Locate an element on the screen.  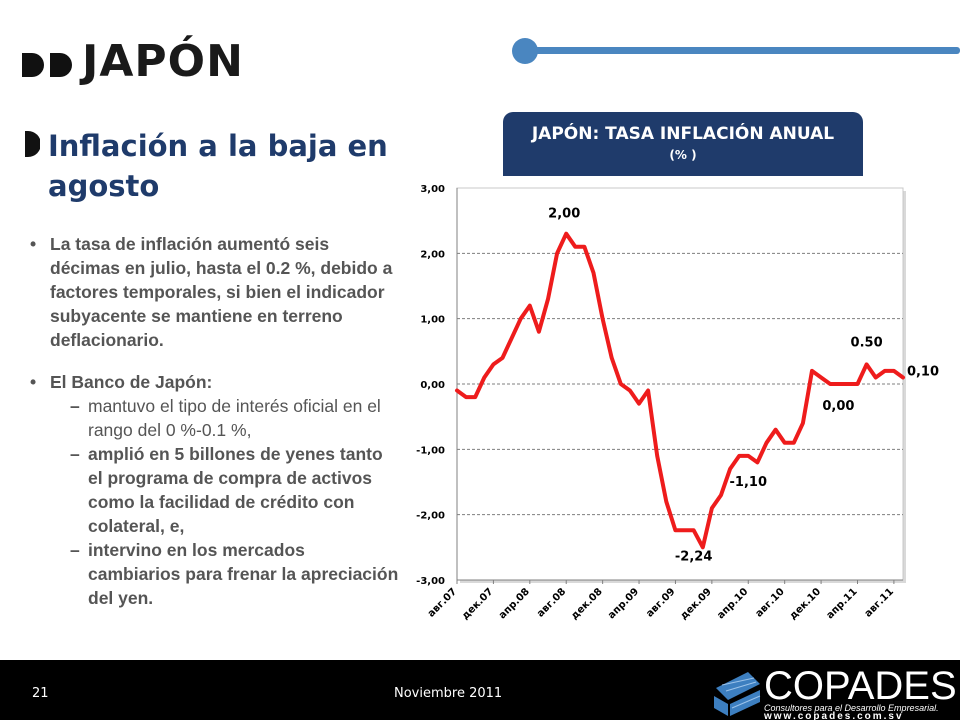
data-label: 0,00 is located at coordinates (838, 406).